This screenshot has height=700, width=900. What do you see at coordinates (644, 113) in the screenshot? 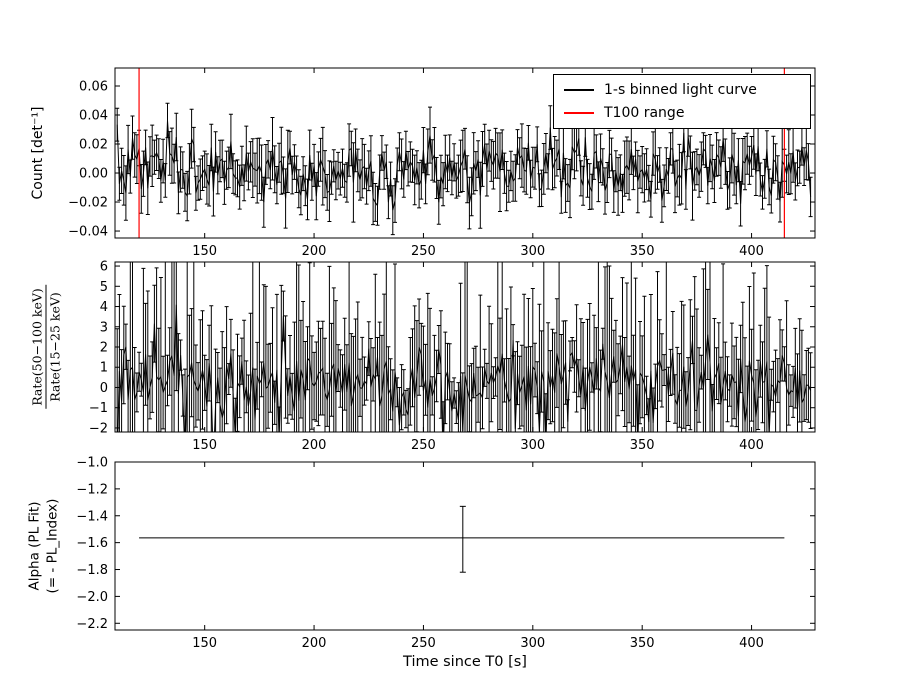
I see `legend-label-t100: T100 range` at bounding box center [644, 113].